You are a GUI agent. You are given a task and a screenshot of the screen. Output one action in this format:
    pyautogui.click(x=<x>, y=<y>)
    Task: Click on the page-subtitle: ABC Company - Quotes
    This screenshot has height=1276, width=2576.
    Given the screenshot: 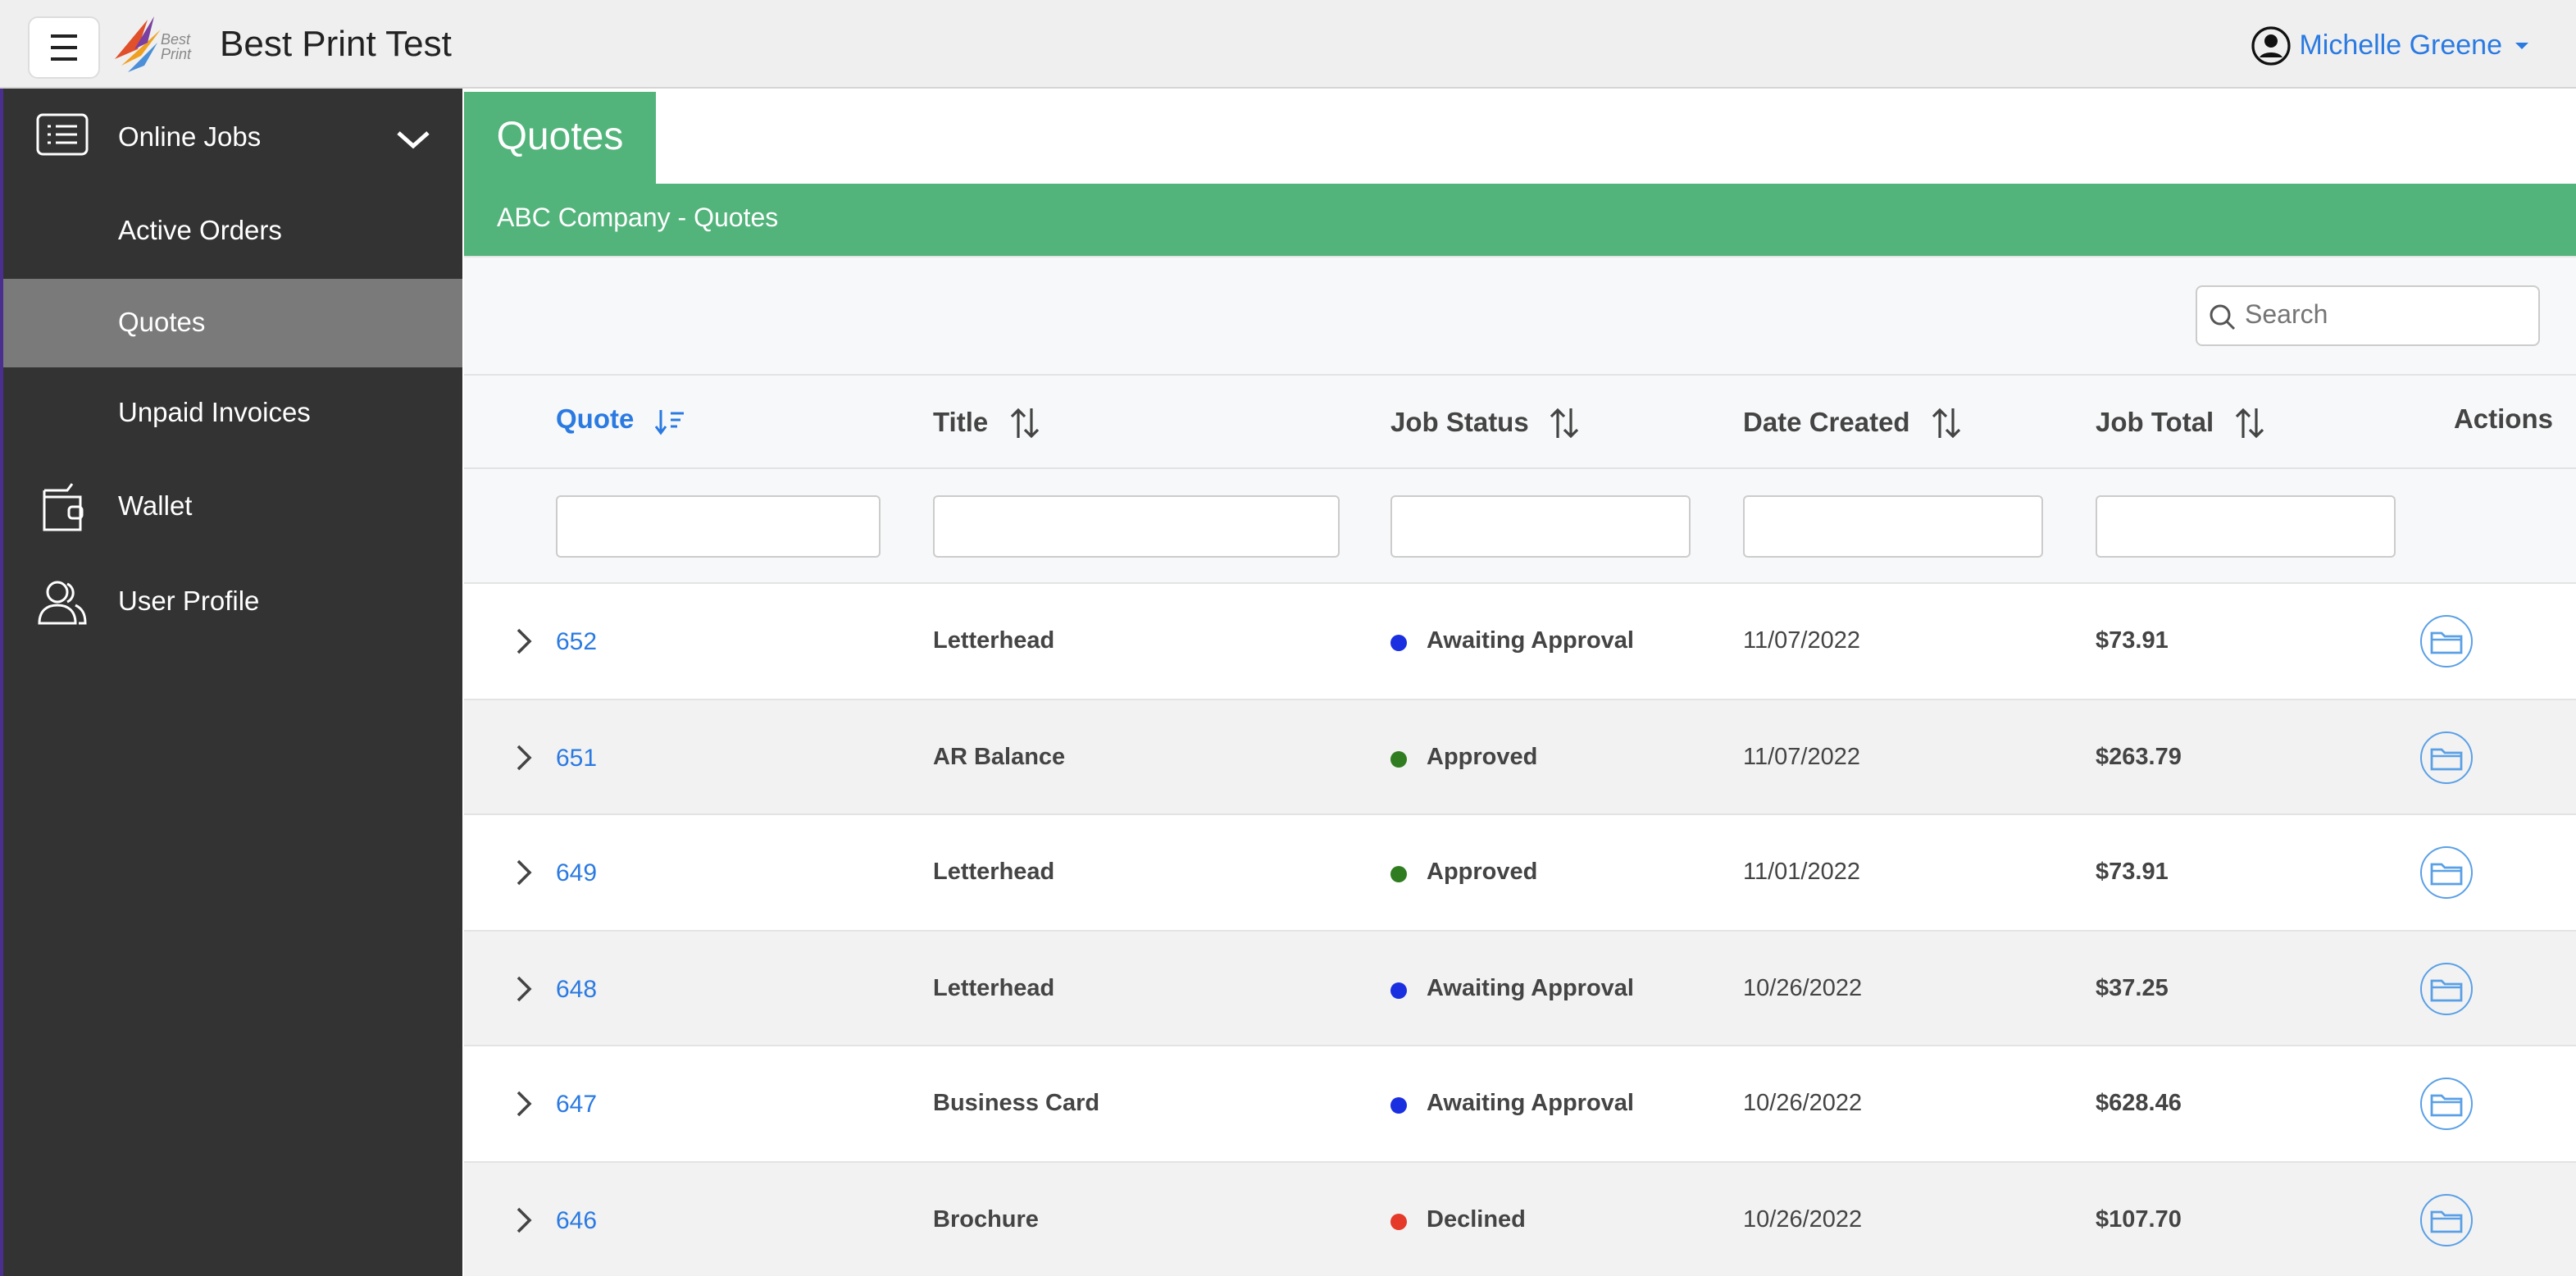 What is the action you would take?
    pyautogui.click(x=1520, y=220)
    